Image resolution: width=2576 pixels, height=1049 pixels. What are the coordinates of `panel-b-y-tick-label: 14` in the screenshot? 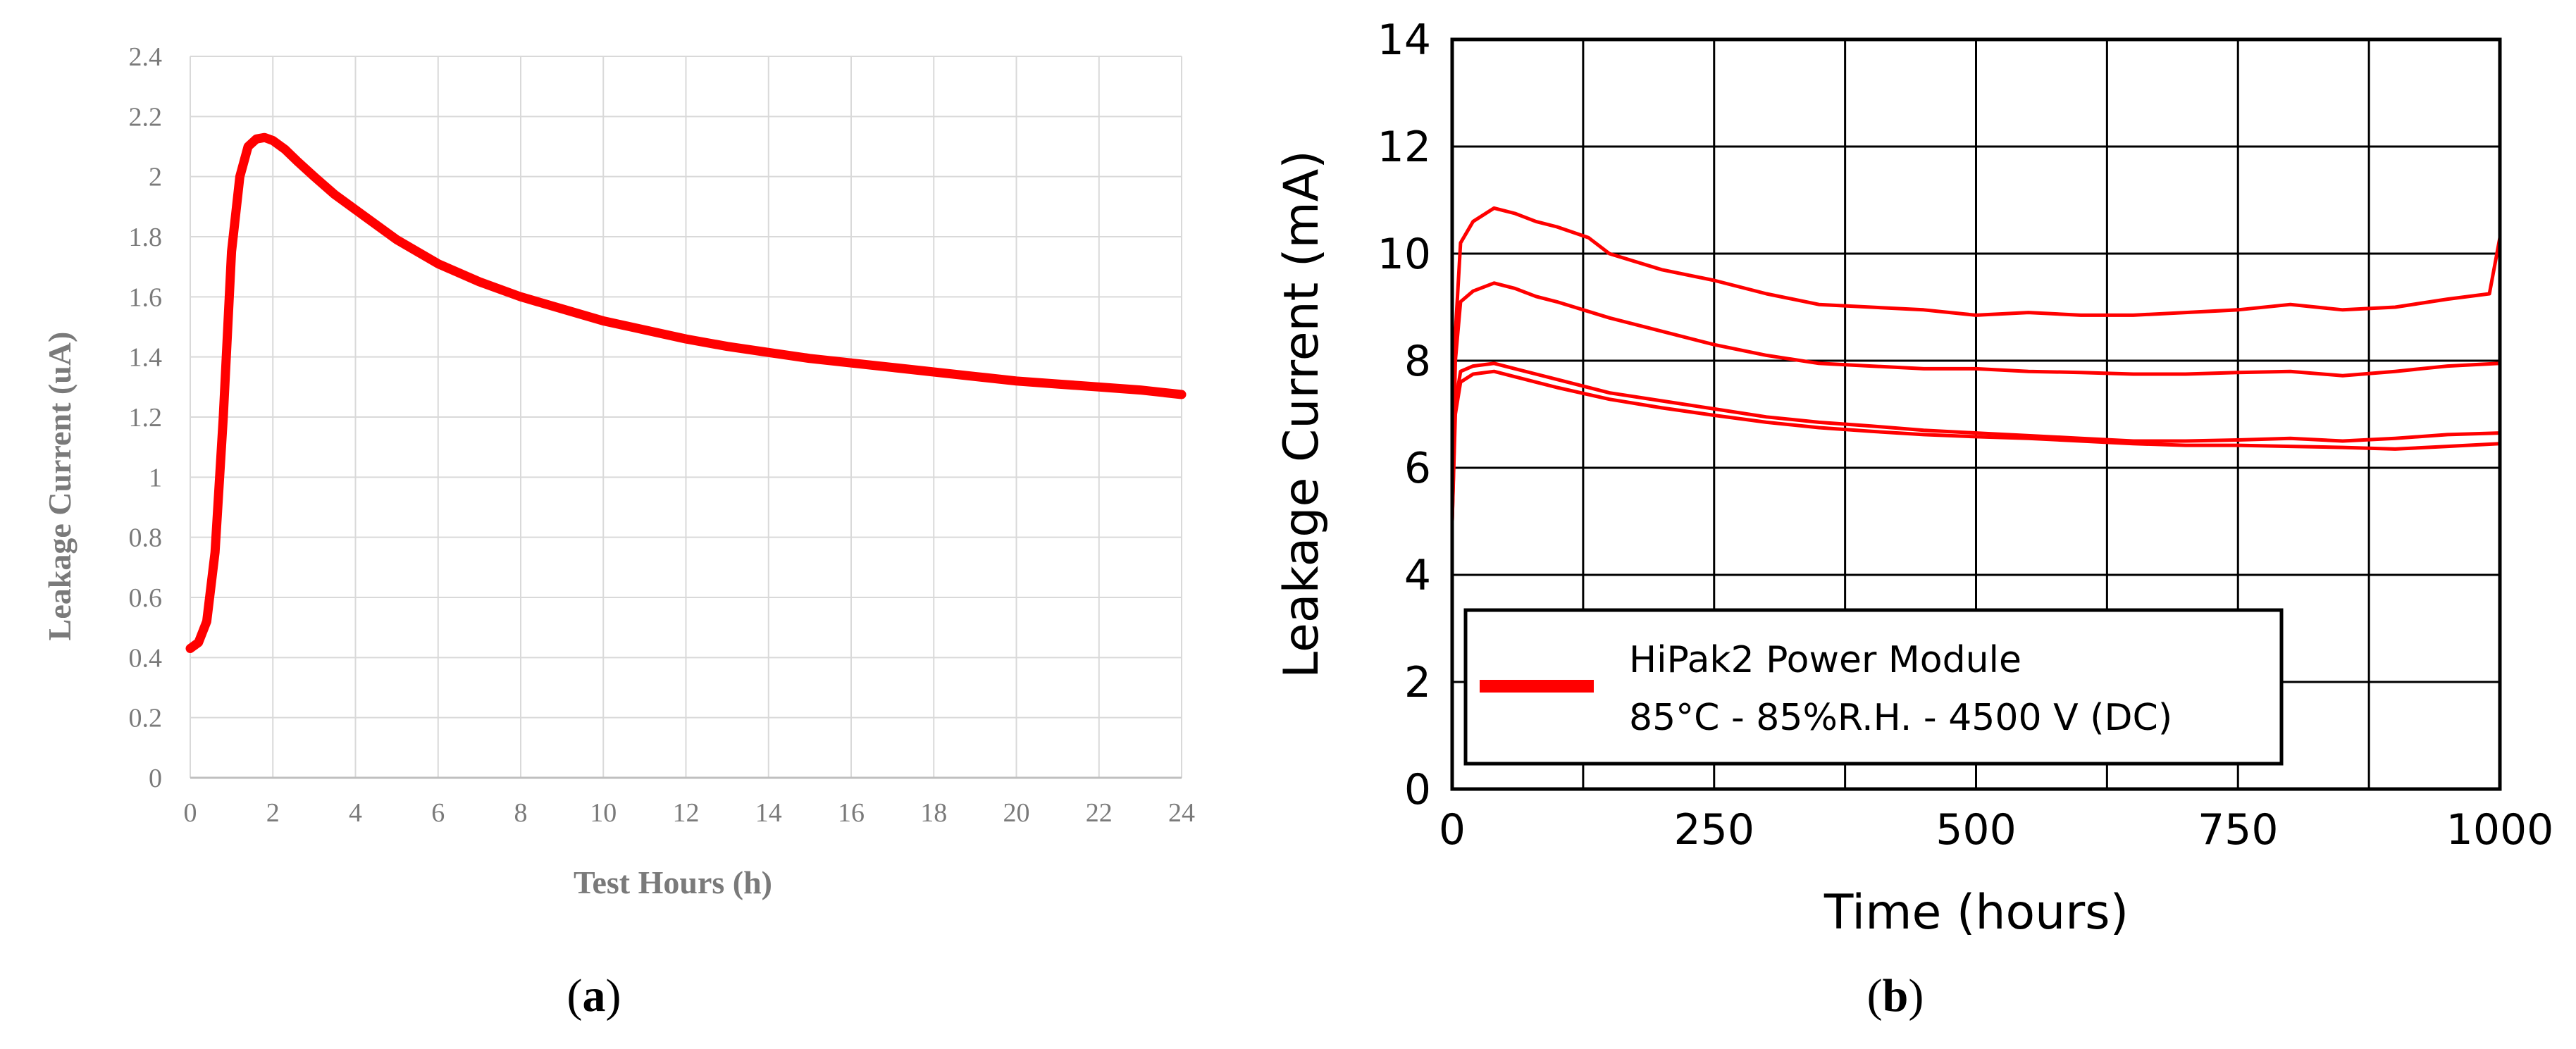 It's located at (1404, 40).